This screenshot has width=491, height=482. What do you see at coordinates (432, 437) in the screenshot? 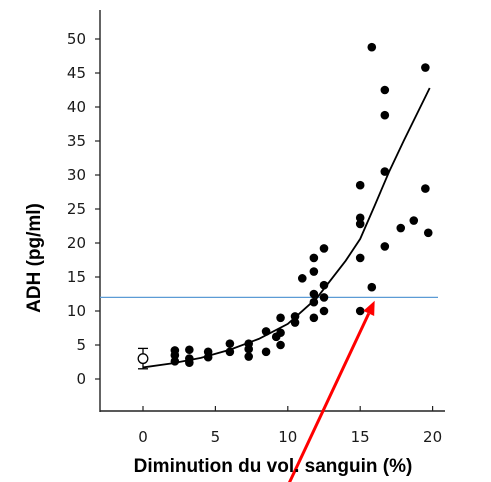
I see `x-tick-label: 20` at bounding box center [432, 437].